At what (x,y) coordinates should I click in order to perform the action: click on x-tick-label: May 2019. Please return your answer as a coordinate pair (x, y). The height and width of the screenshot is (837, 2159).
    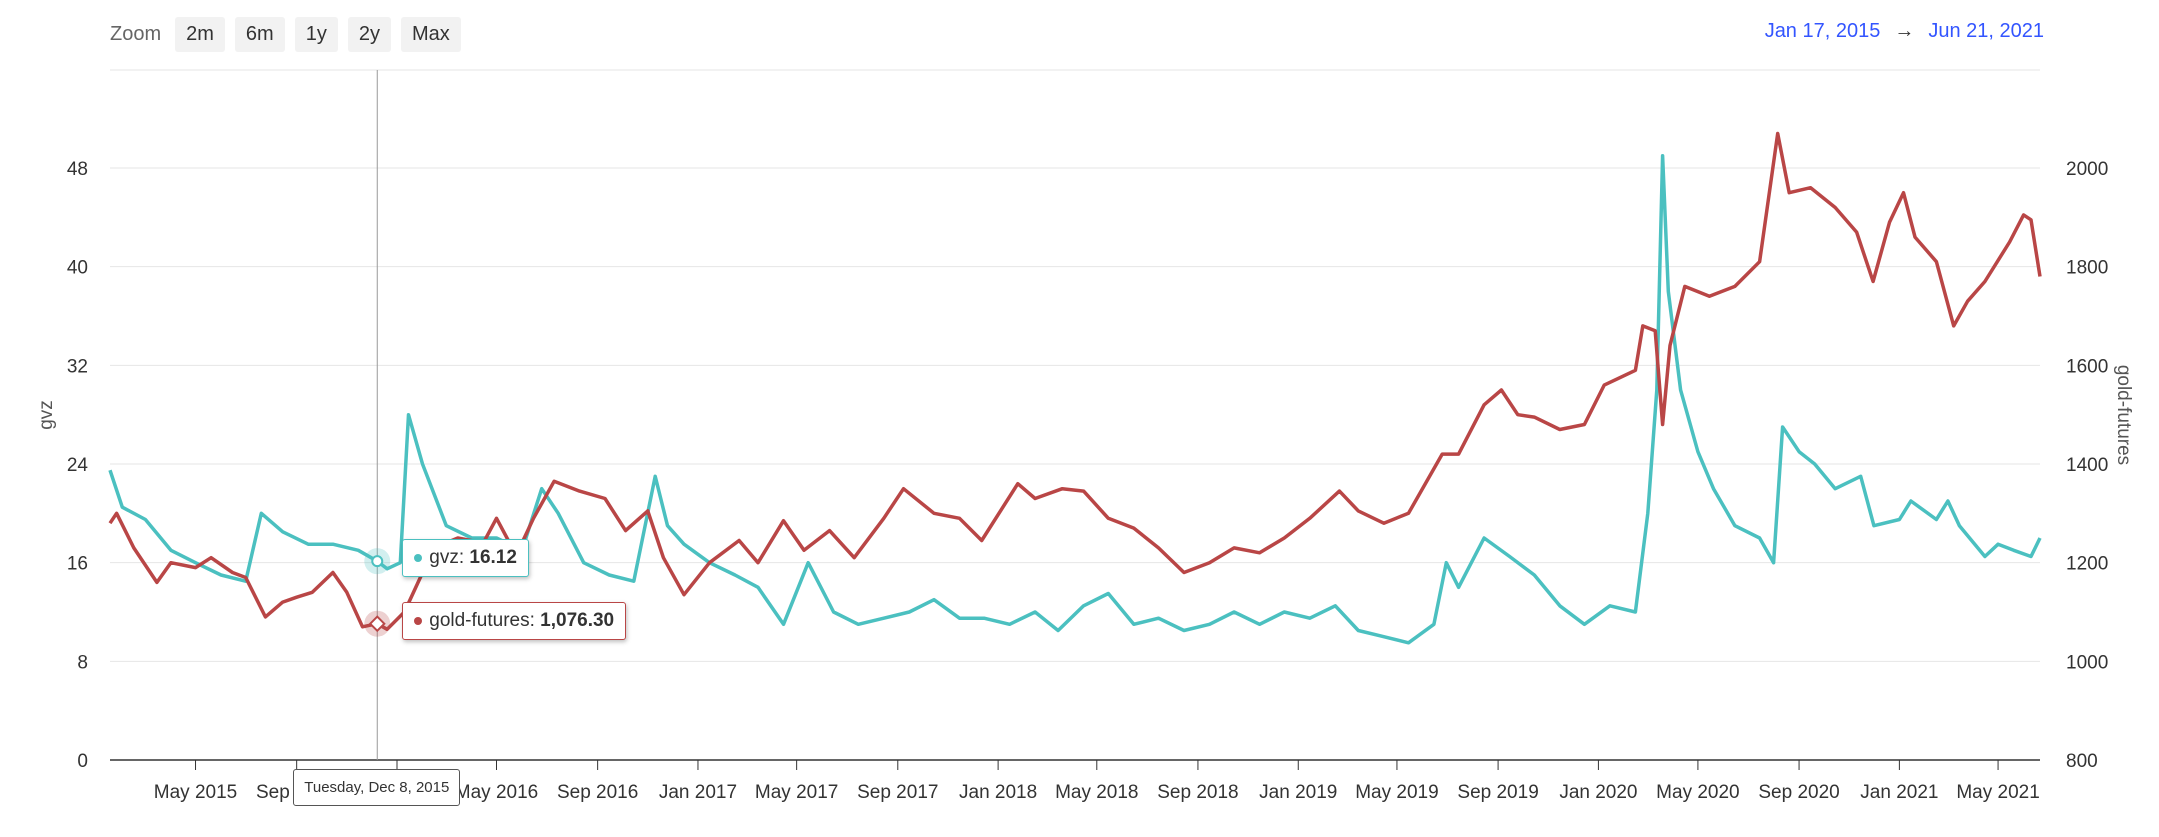
    Looking at the image, I should click on (1396, 792).